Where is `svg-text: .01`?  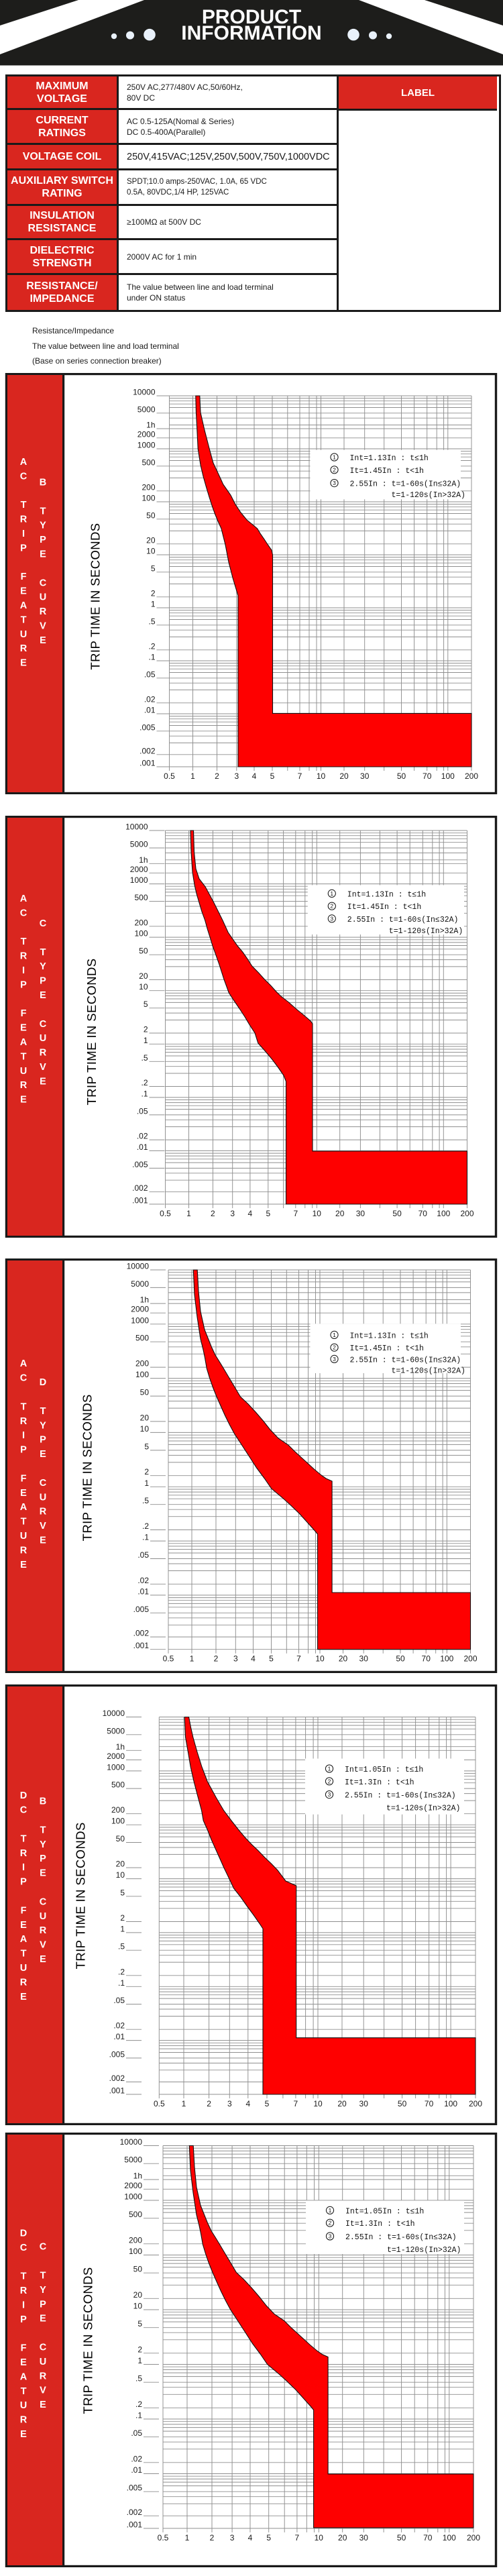
svg-text: .01 is located at coordinates (142, 1147).